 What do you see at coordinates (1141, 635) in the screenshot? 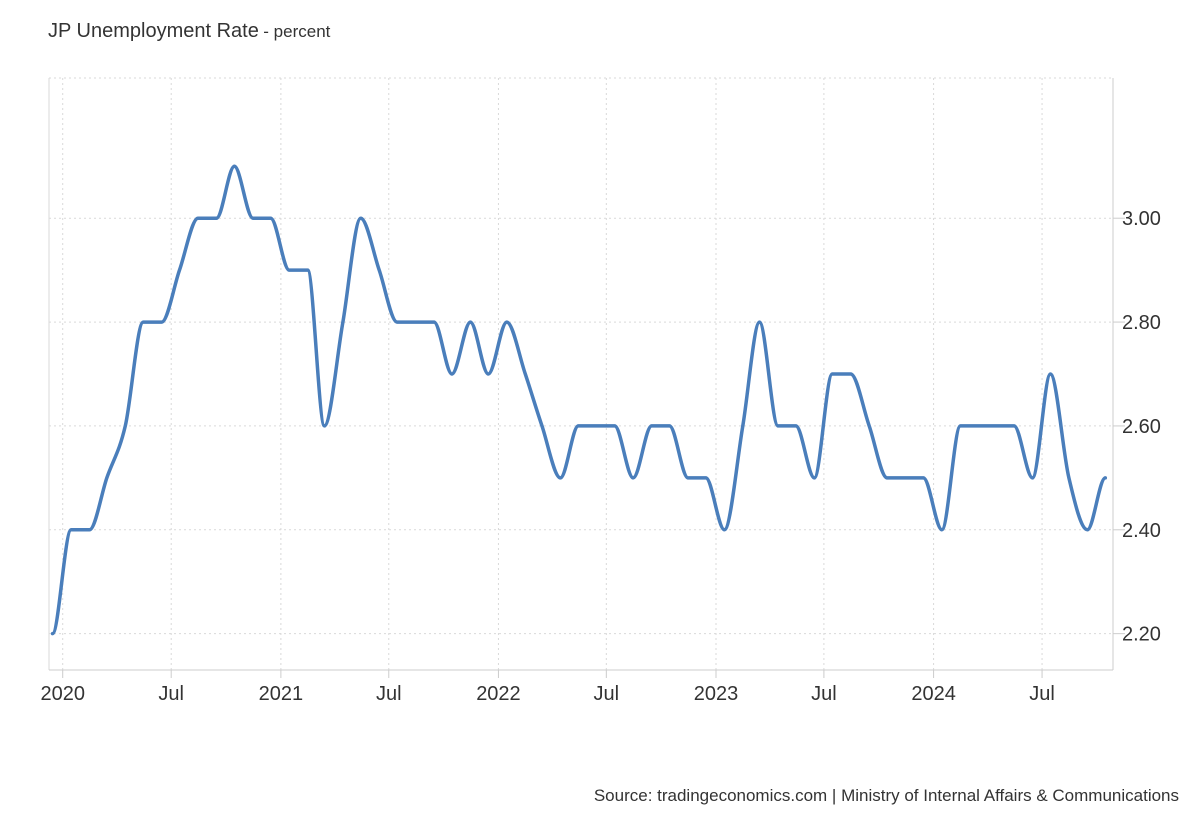
I see `y-tick-label: 2.20` at bounding box center [1141, 635].